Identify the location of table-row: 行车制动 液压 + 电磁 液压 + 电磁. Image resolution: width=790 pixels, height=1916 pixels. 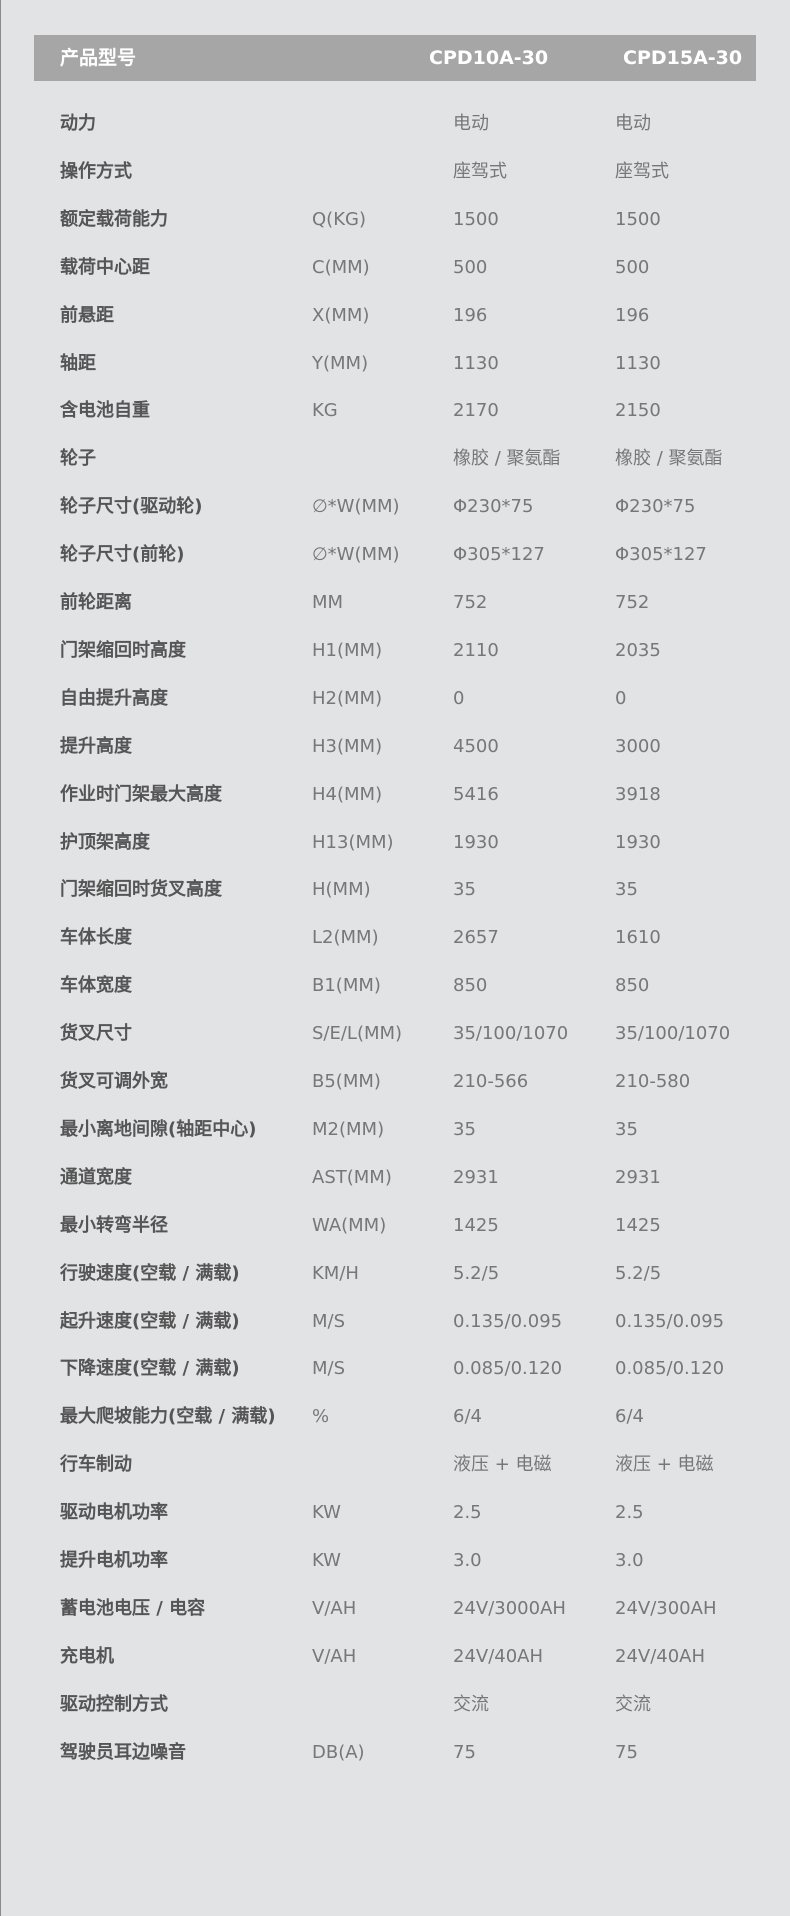
(395, 1465).